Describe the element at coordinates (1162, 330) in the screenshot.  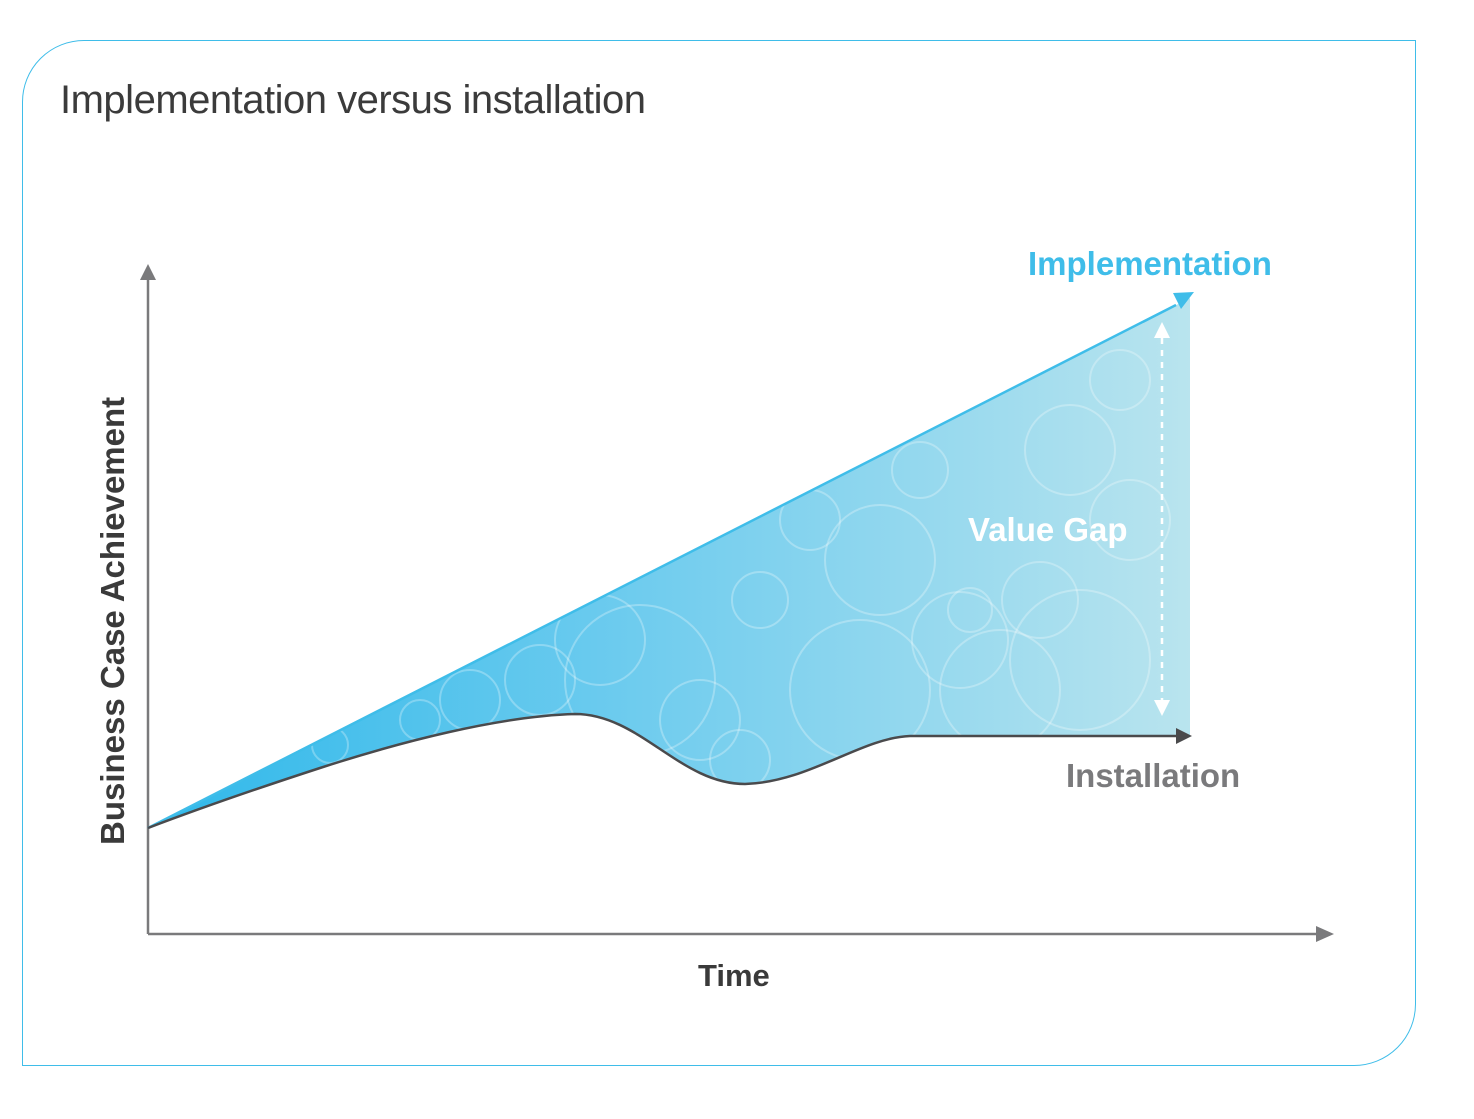
I see `value-gap-arrowhead-top` at that location.